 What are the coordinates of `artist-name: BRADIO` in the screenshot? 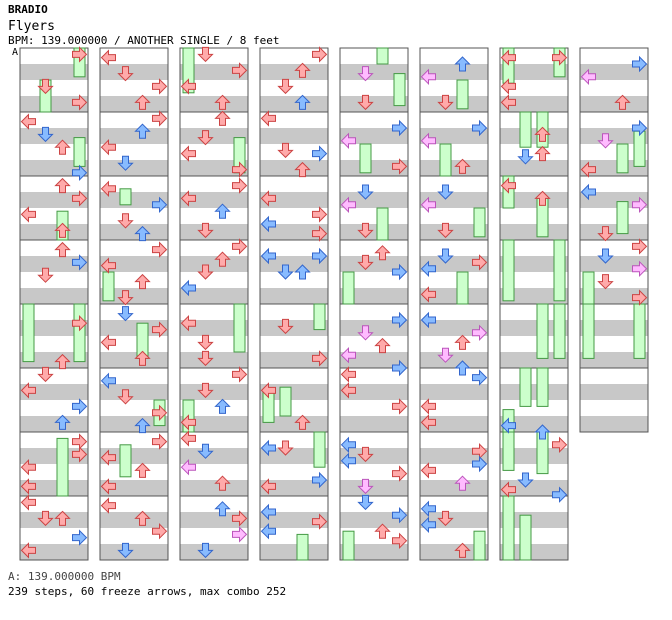 It's located at (28, 9).